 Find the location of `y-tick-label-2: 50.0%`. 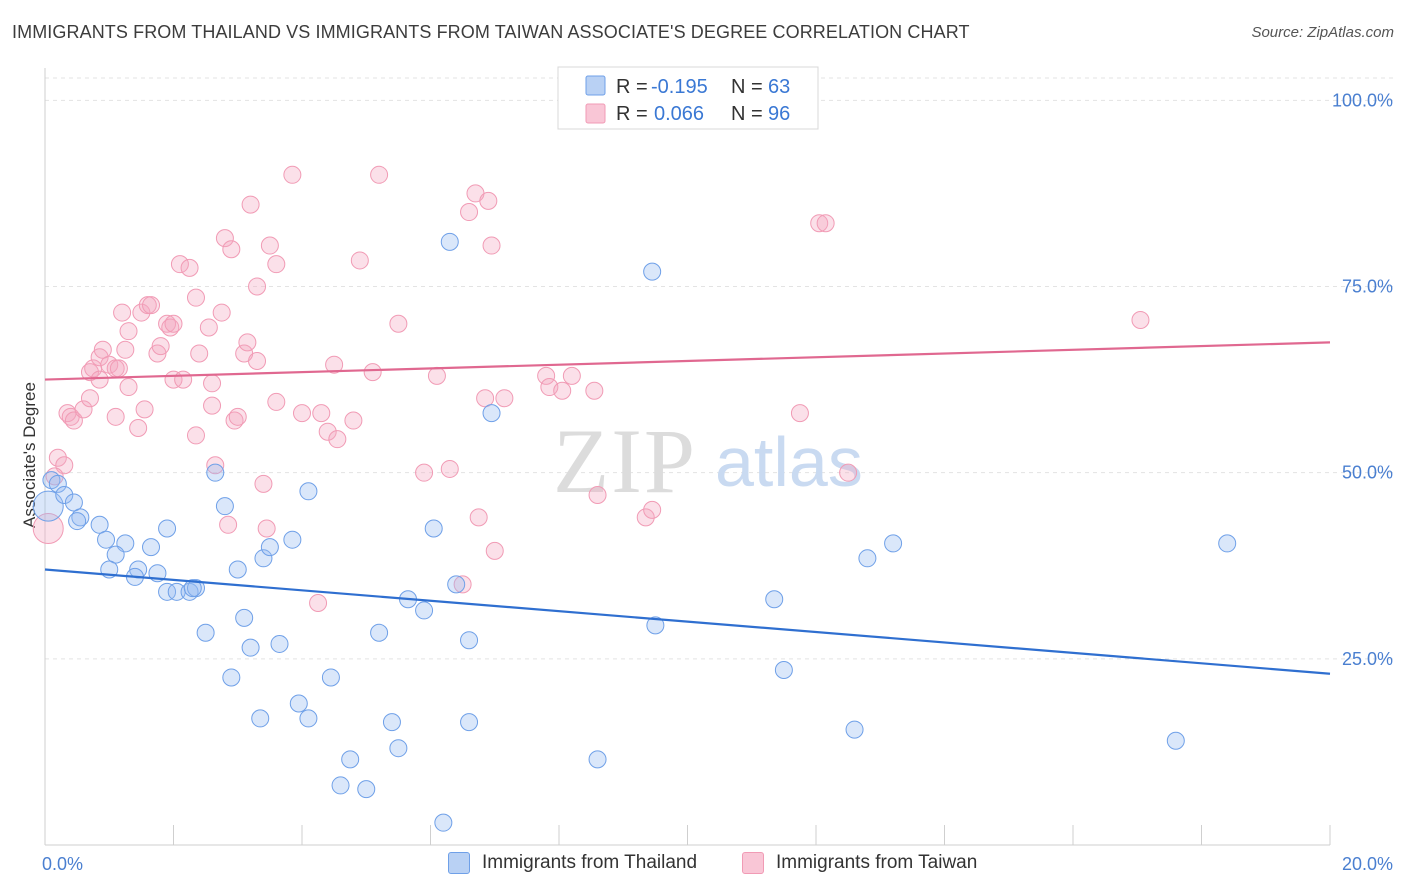

y-tick-label-2: 50.0% is located at coordinates (1367, 473).